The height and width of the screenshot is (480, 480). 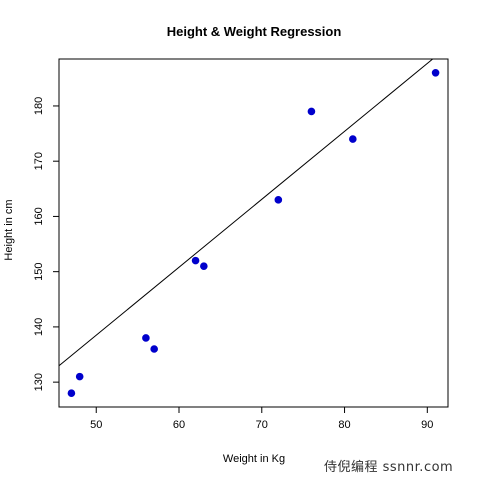 What do you see at coordinates (39, 161) in the screenshot?
I see `y-tick-label: 170` at bounding box center [39, 161].